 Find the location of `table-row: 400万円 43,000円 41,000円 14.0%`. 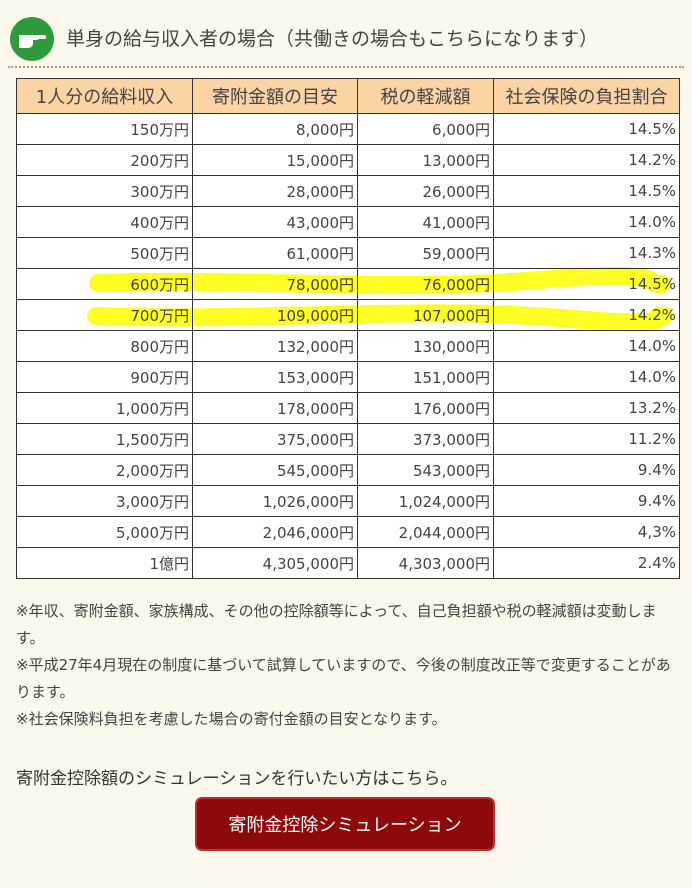

table-row: 400万円 43,000円 41,000円 14.0% is located at coordinates (348, 222).